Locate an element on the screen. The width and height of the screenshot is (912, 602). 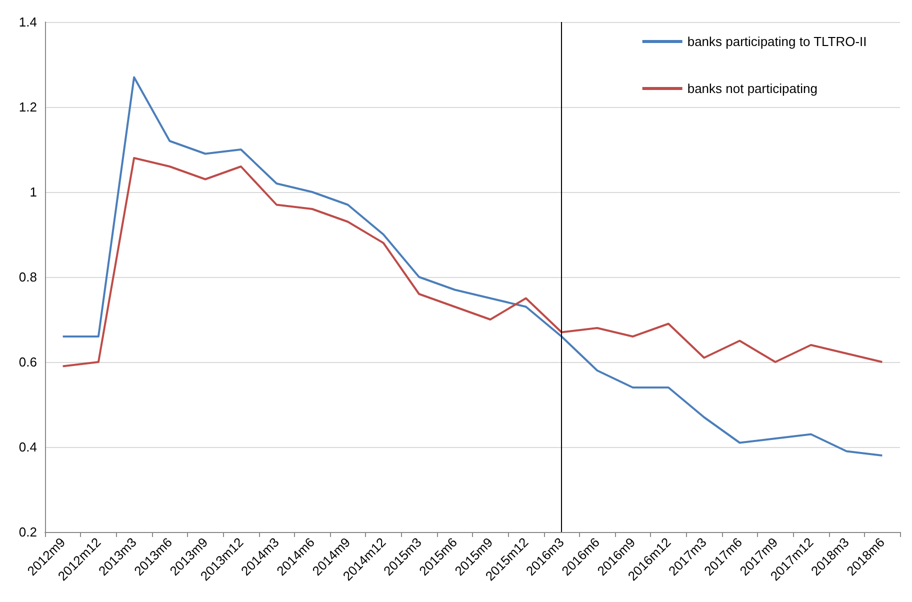
y-tick-label: 0.8 is located at coordinates (27, 277).